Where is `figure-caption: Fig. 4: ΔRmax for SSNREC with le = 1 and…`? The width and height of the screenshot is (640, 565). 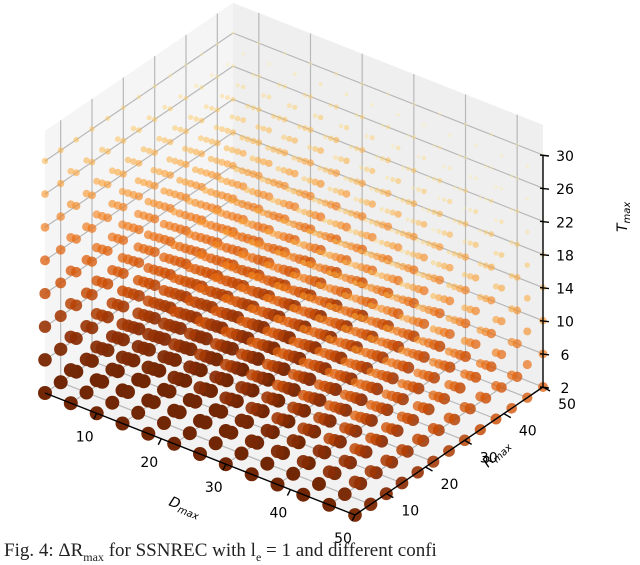
figure-caption: Fig. 4: ΔRmax for SSNREC with le = 1 and… is located at coordinates (220, 552).